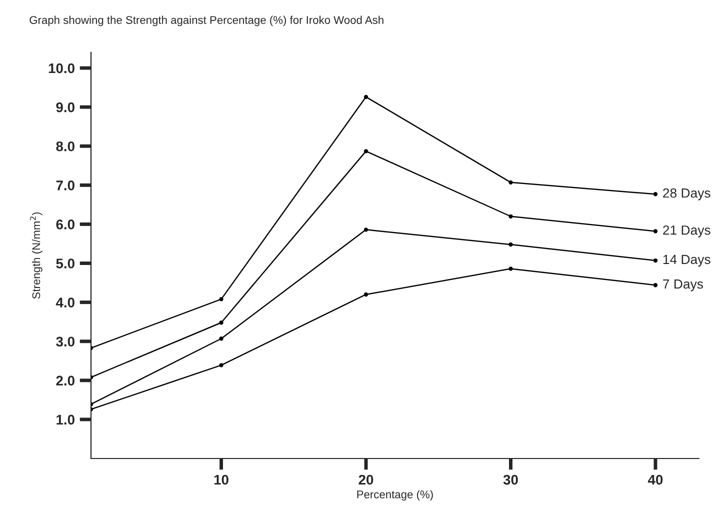 Image resolution: width=728 pixels, height=524 pixels. I want to click on series-label: 14 Days, so click(686, 260).